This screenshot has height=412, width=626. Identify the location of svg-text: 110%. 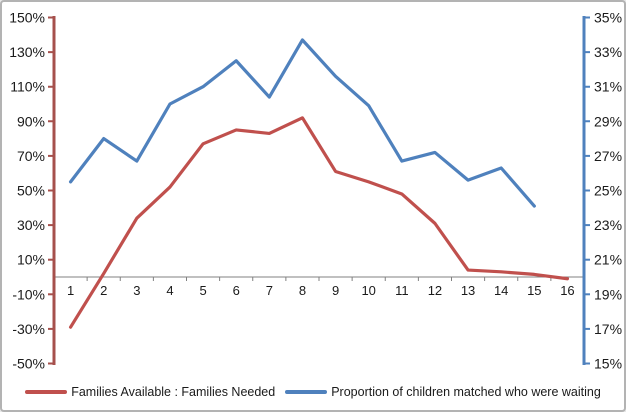
(27, 87).